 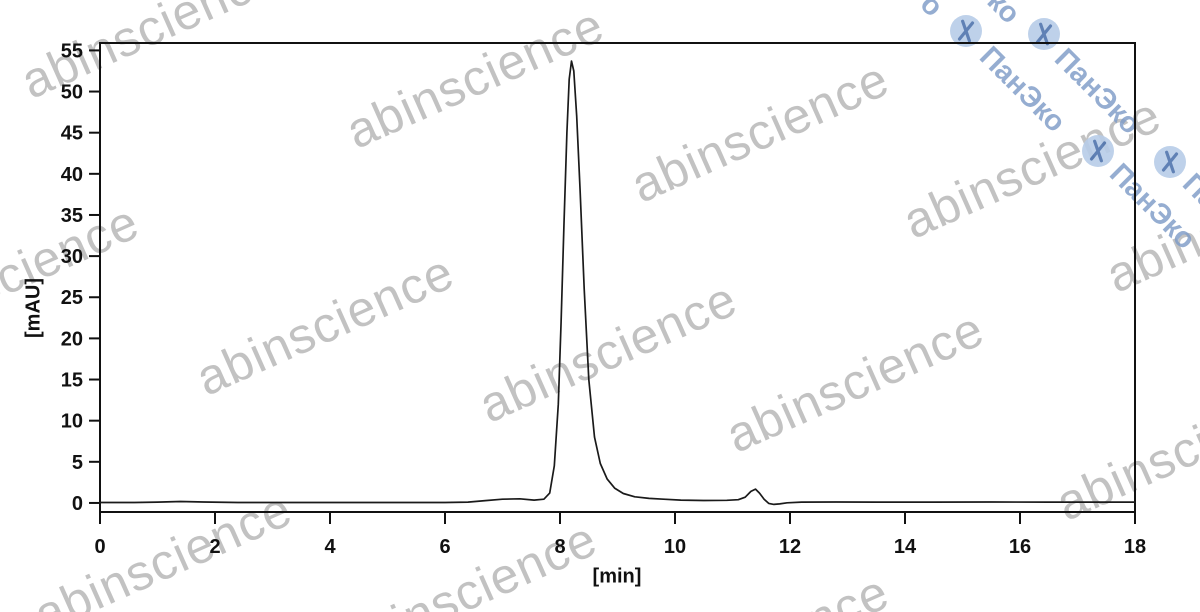 I want to click on x-axis-label: [min], so click(x=617, y=576).